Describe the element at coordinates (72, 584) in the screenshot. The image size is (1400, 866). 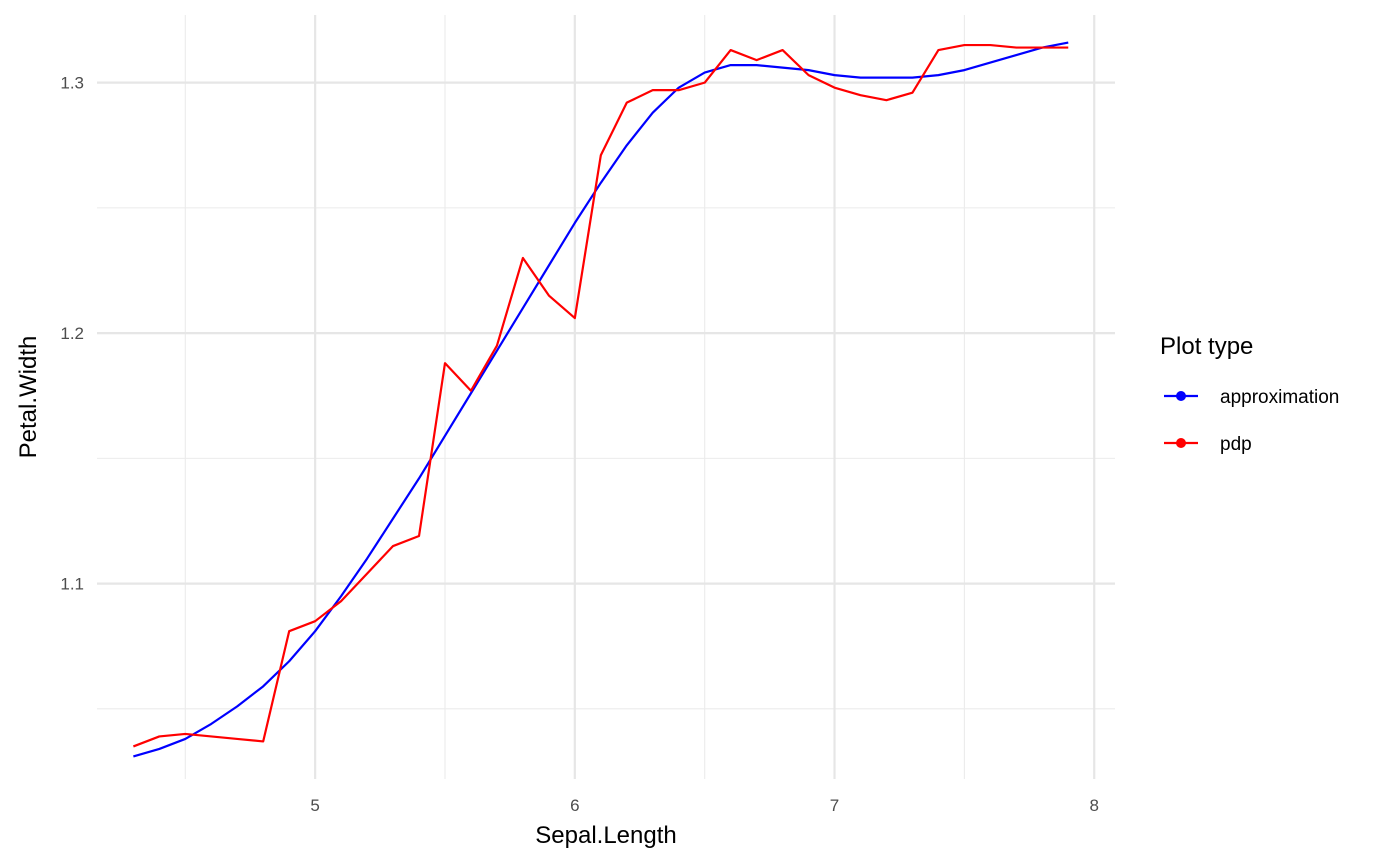
I see `y-tick-label: 1.1` at that location.